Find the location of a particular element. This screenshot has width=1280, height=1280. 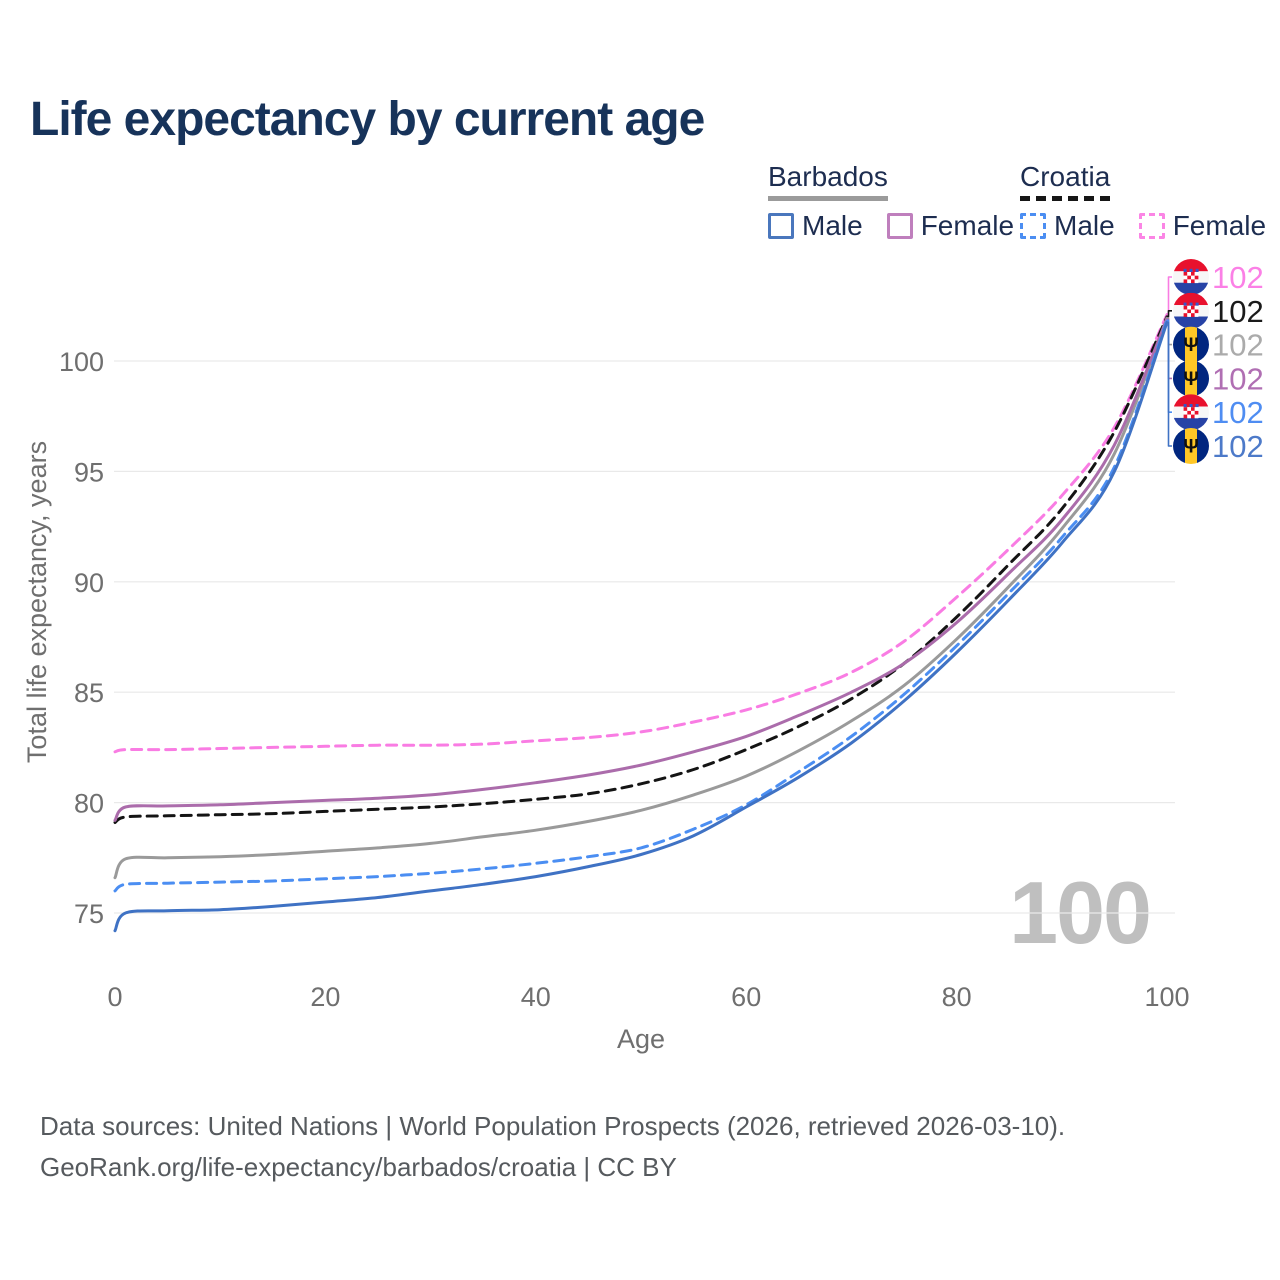

y-tick-label: 100 is located at coordinates (81, 362).